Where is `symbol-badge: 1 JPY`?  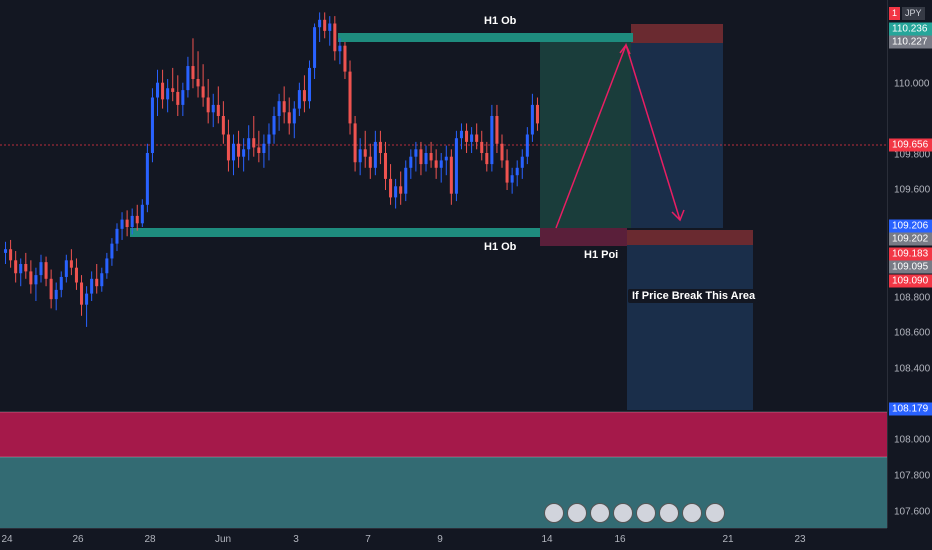 symbol-badge: 1 JPY is located at coordinates (907, 13).